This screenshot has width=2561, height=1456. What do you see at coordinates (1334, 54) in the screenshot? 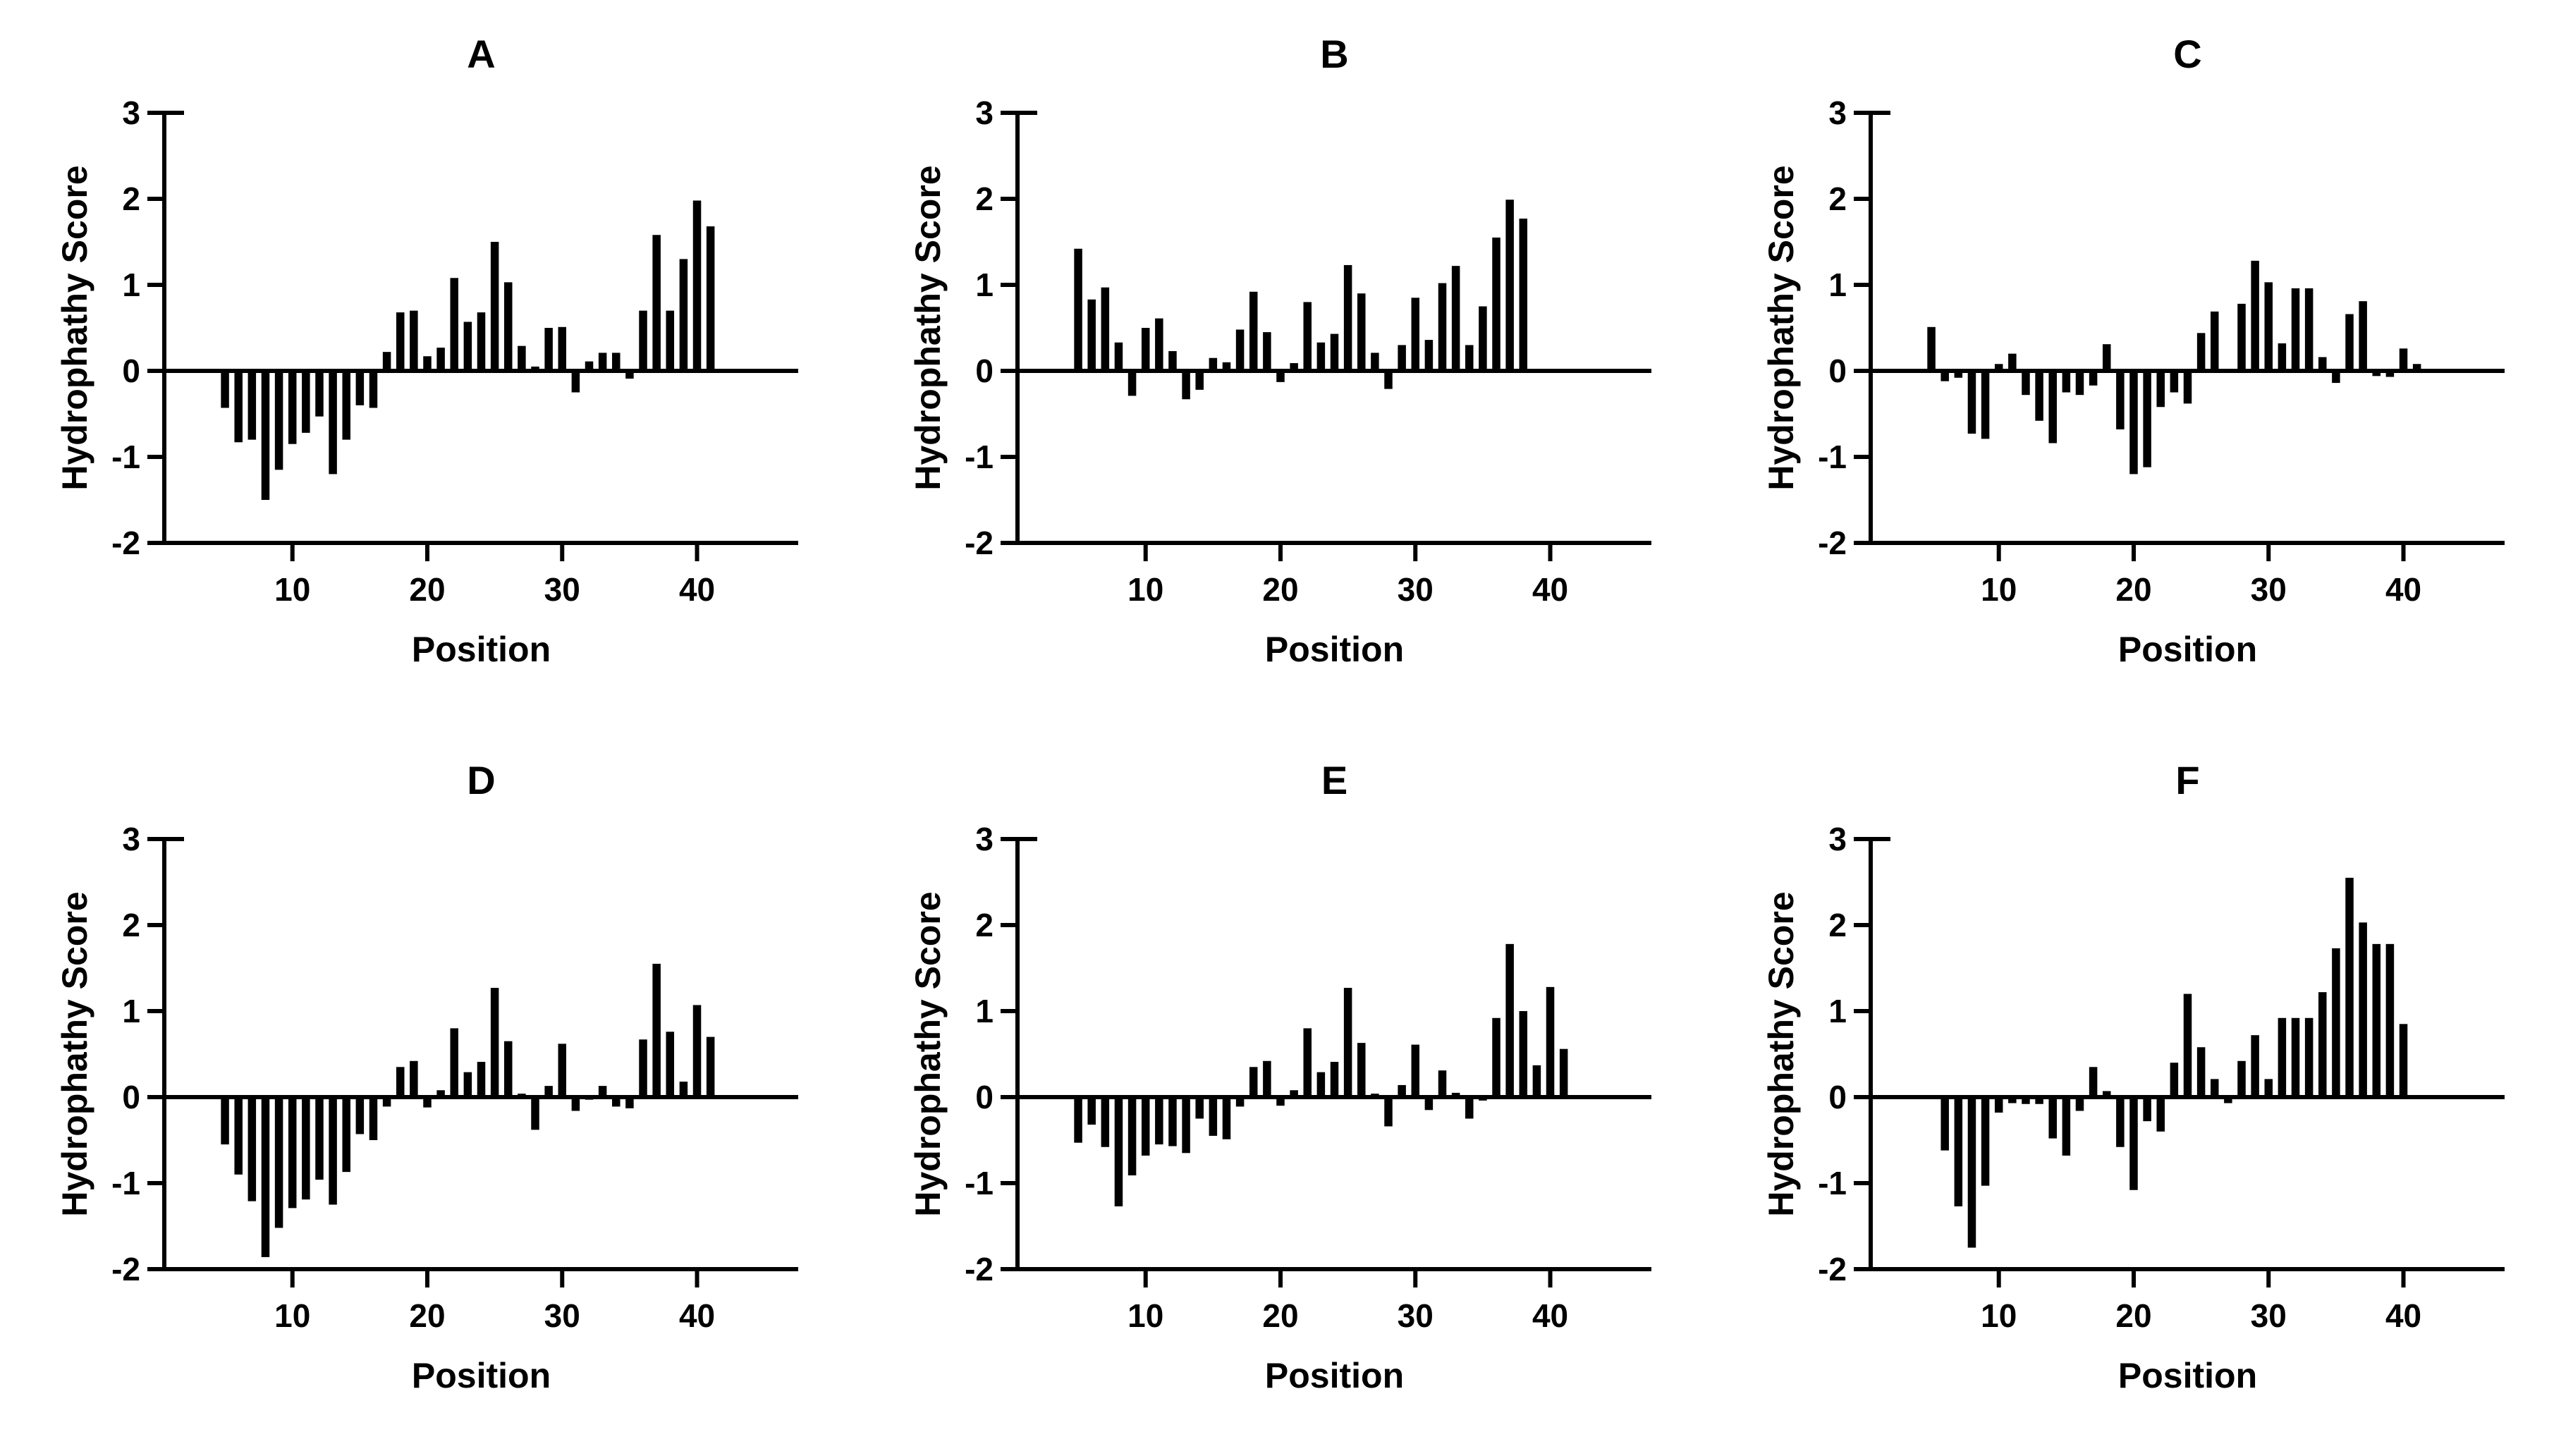
I see `panel-title: B` at bounding box center [1334, 54].